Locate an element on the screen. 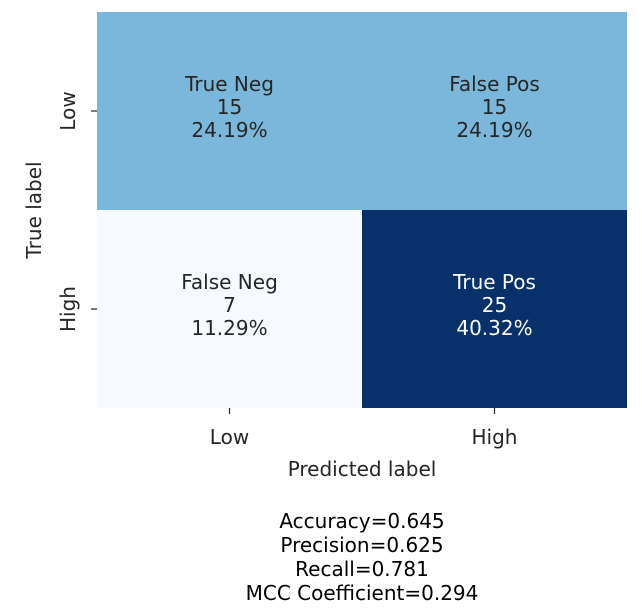  heatmap-cell-true-pos is located at coordinates (494, 309).